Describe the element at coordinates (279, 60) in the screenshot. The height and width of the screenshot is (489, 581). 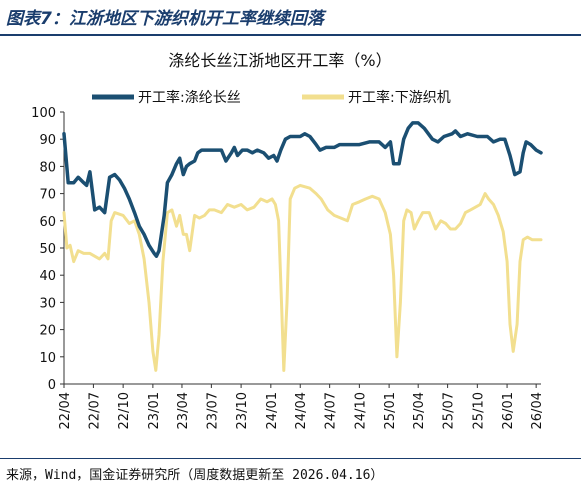
I see `chart-title: 涤纶长丝江浙地区开工率（%）` at that location.